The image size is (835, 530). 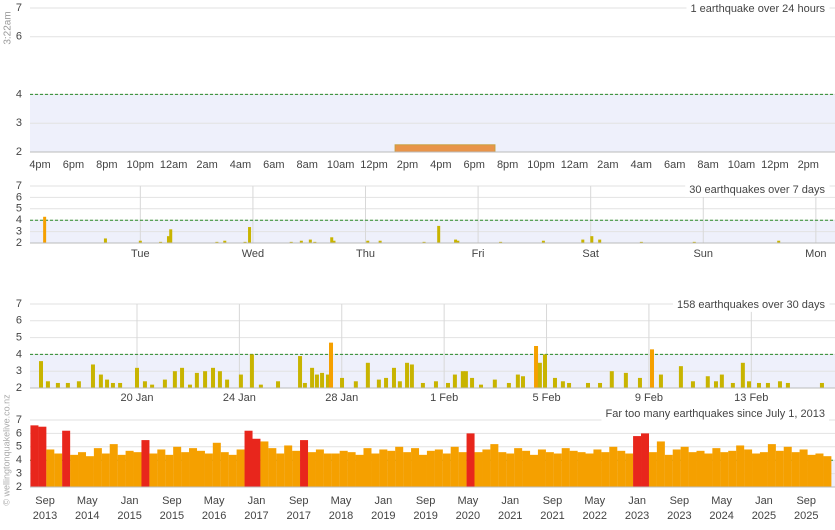 What do you see at coordinates (253, 254) in the screenshot?
I see `x-tick-label: Wed` at bounding box center [253, 254].